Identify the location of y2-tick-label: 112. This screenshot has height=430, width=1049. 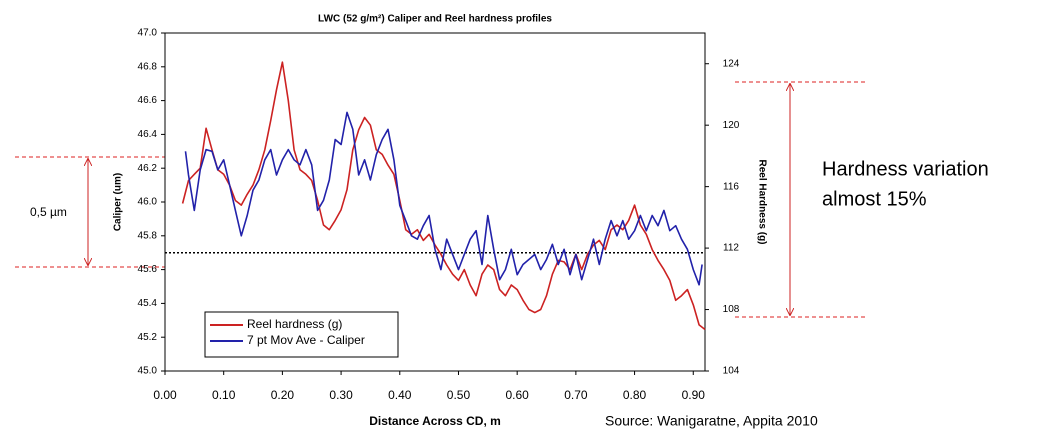
(731, 248).